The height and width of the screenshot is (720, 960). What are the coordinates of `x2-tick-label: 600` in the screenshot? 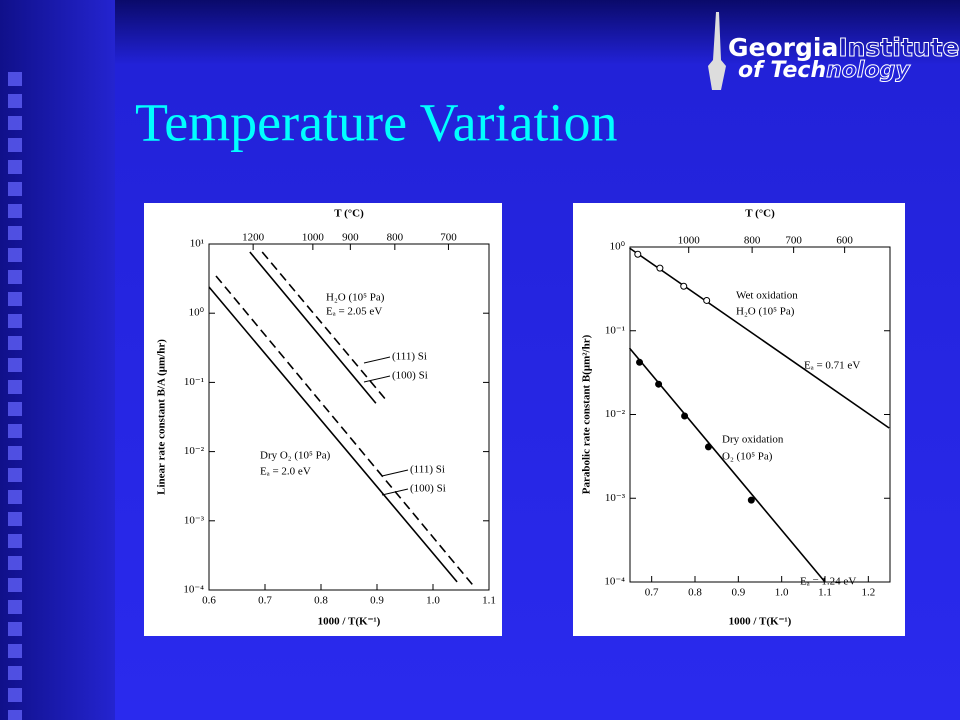 It's located at (844, 241).